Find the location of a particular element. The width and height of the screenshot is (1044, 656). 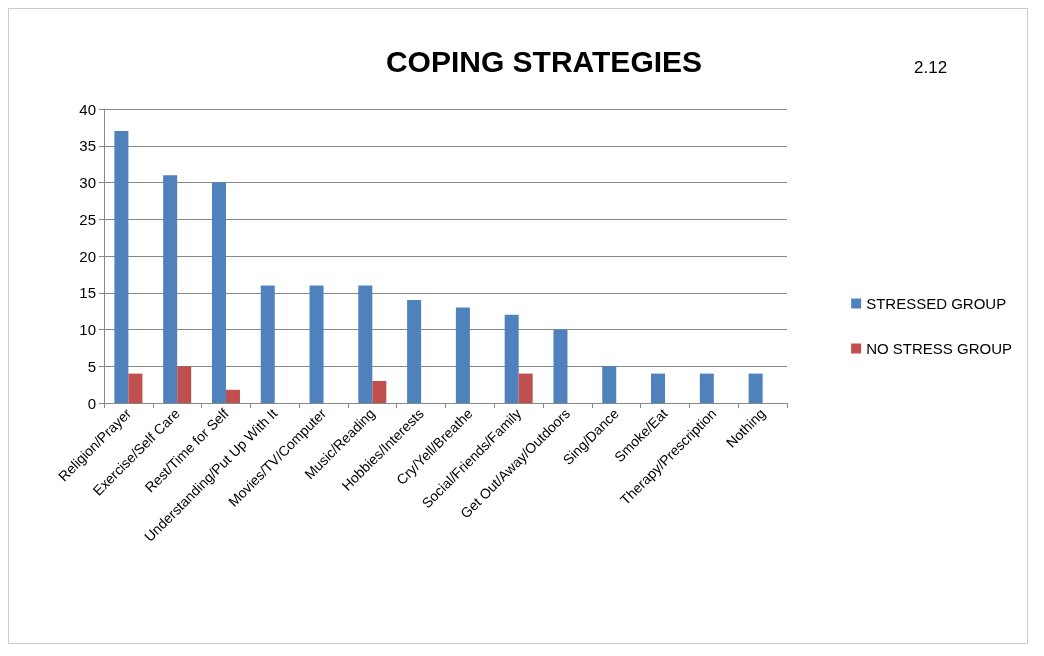

chart-title: COPING STRATEGIES is located at coordinates (544, 61).